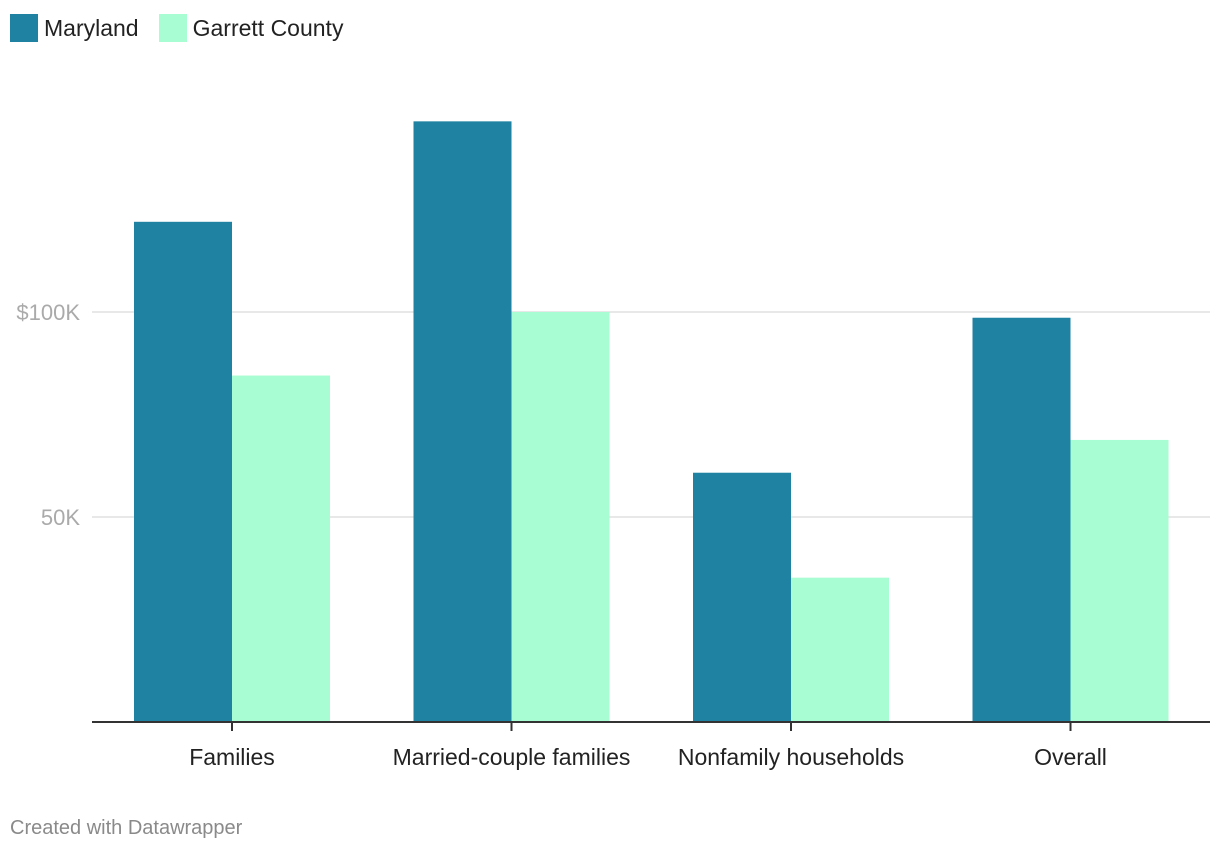 This screenshot has width=1220, height=854. What do you see at coordinates (91, 27) in the screenshot?
I see `legend-label-maryland: Maryland` at bounding box center [91, 27].